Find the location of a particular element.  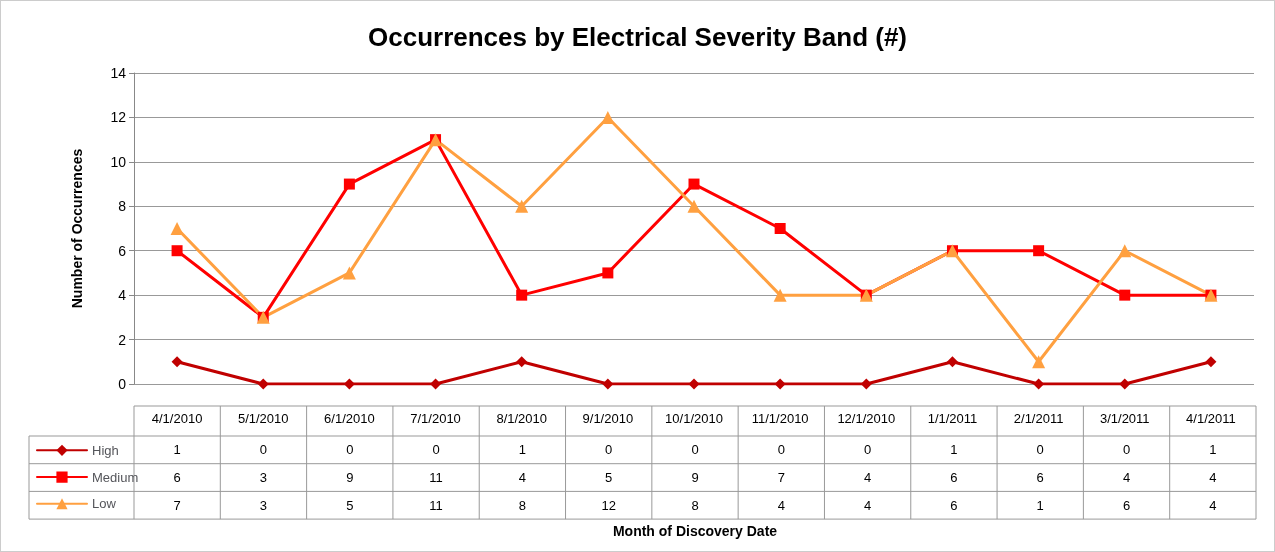

y-tick-label: 14 is located at coordinates (118, 73).